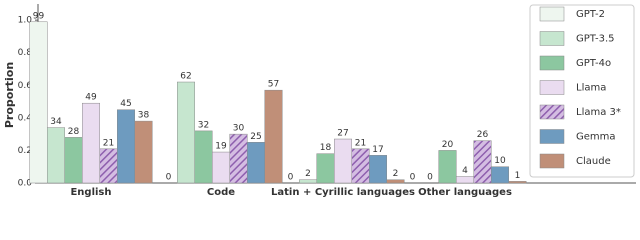 This screenshot has width=640, height=240. I want to click on value-label: 4, so click(465, 171).